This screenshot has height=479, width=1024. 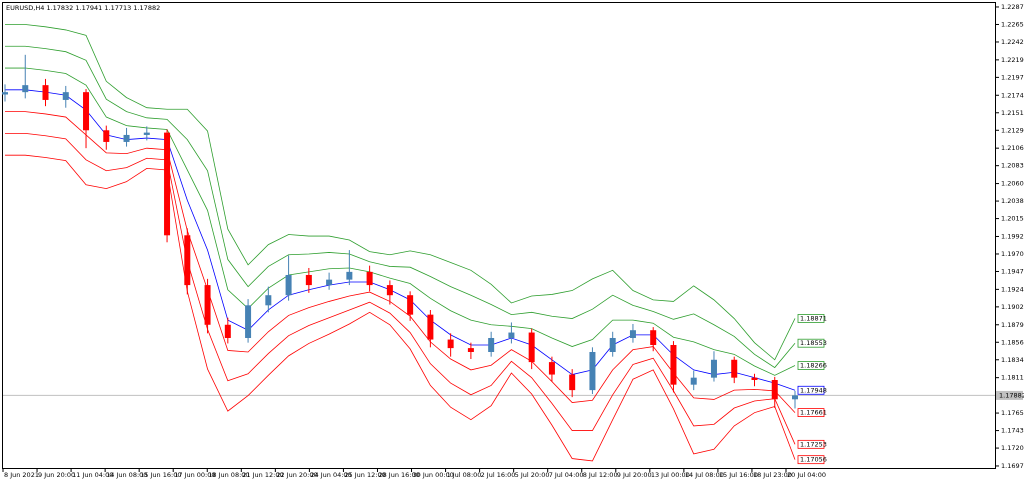 I want to click on current-price-label: 1.17882, so click(x=1011, y=395).